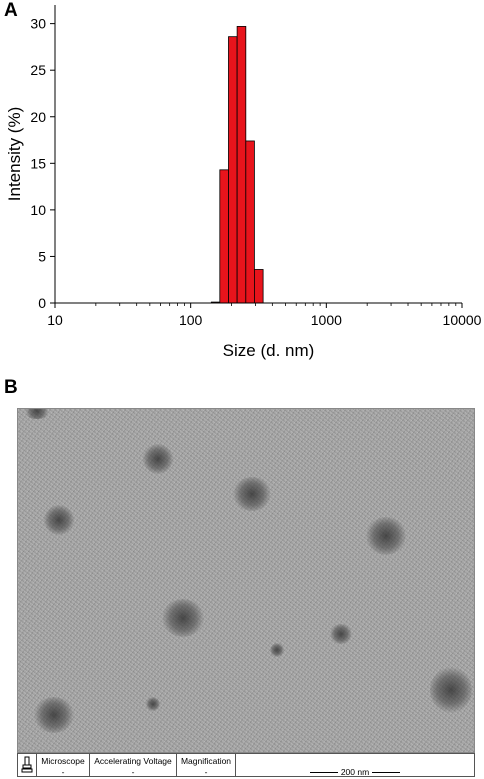 The height and width of the screenshot is (779, 484). I want to click on scale-bar: 200 nm, so click(355, 772).